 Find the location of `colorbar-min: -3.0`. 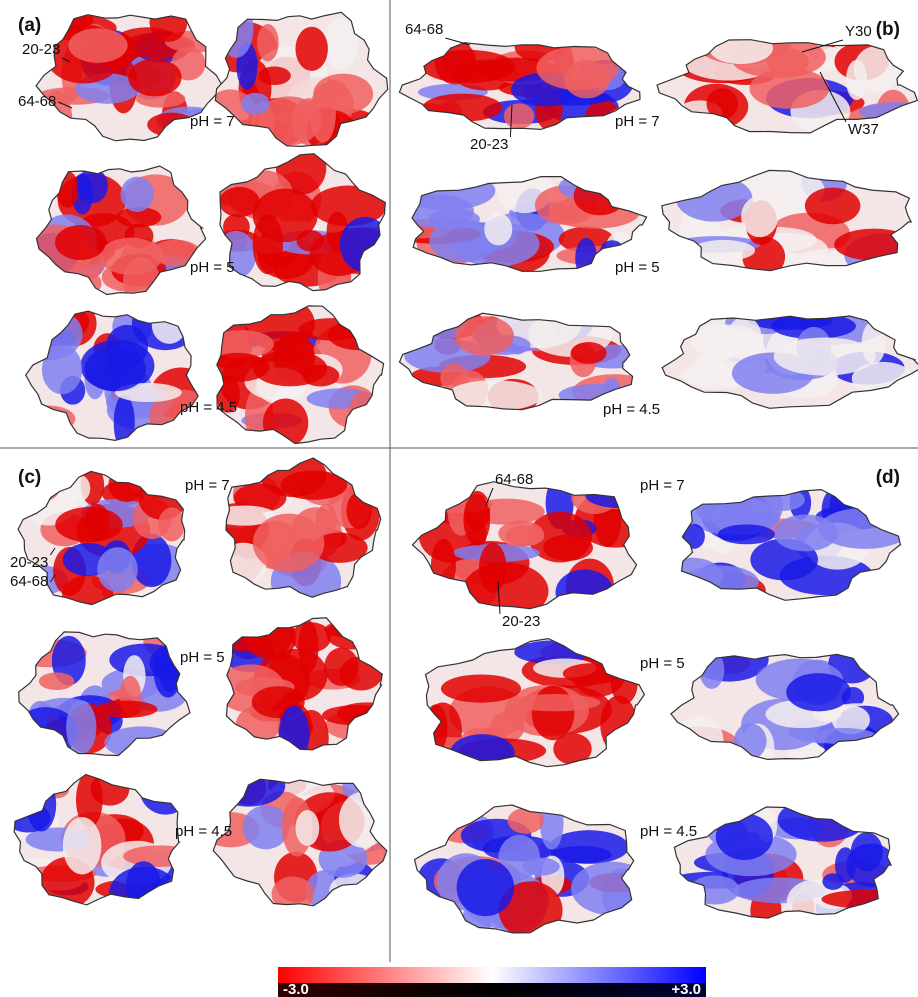

colorbar-min: -3.0 is located at coordinates (296, 989).